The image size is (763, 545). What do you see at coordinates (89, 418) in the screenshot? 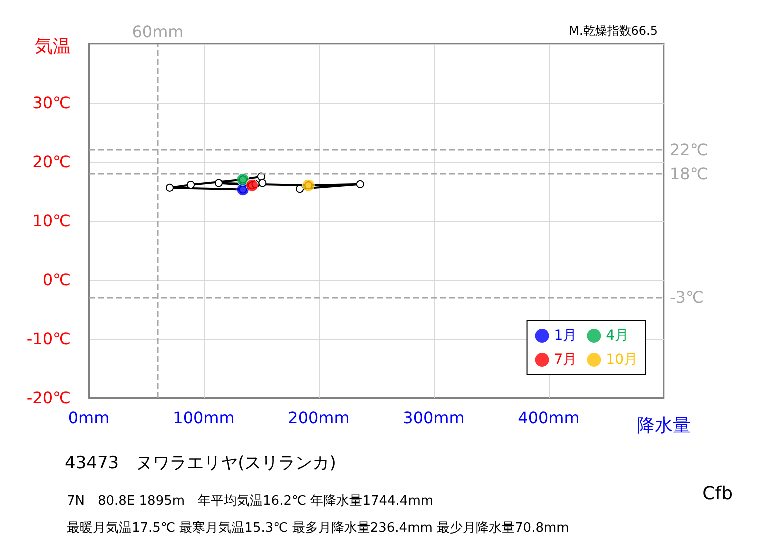
I see `x-tick-label: 0mm` at bounding box center [89, 418].